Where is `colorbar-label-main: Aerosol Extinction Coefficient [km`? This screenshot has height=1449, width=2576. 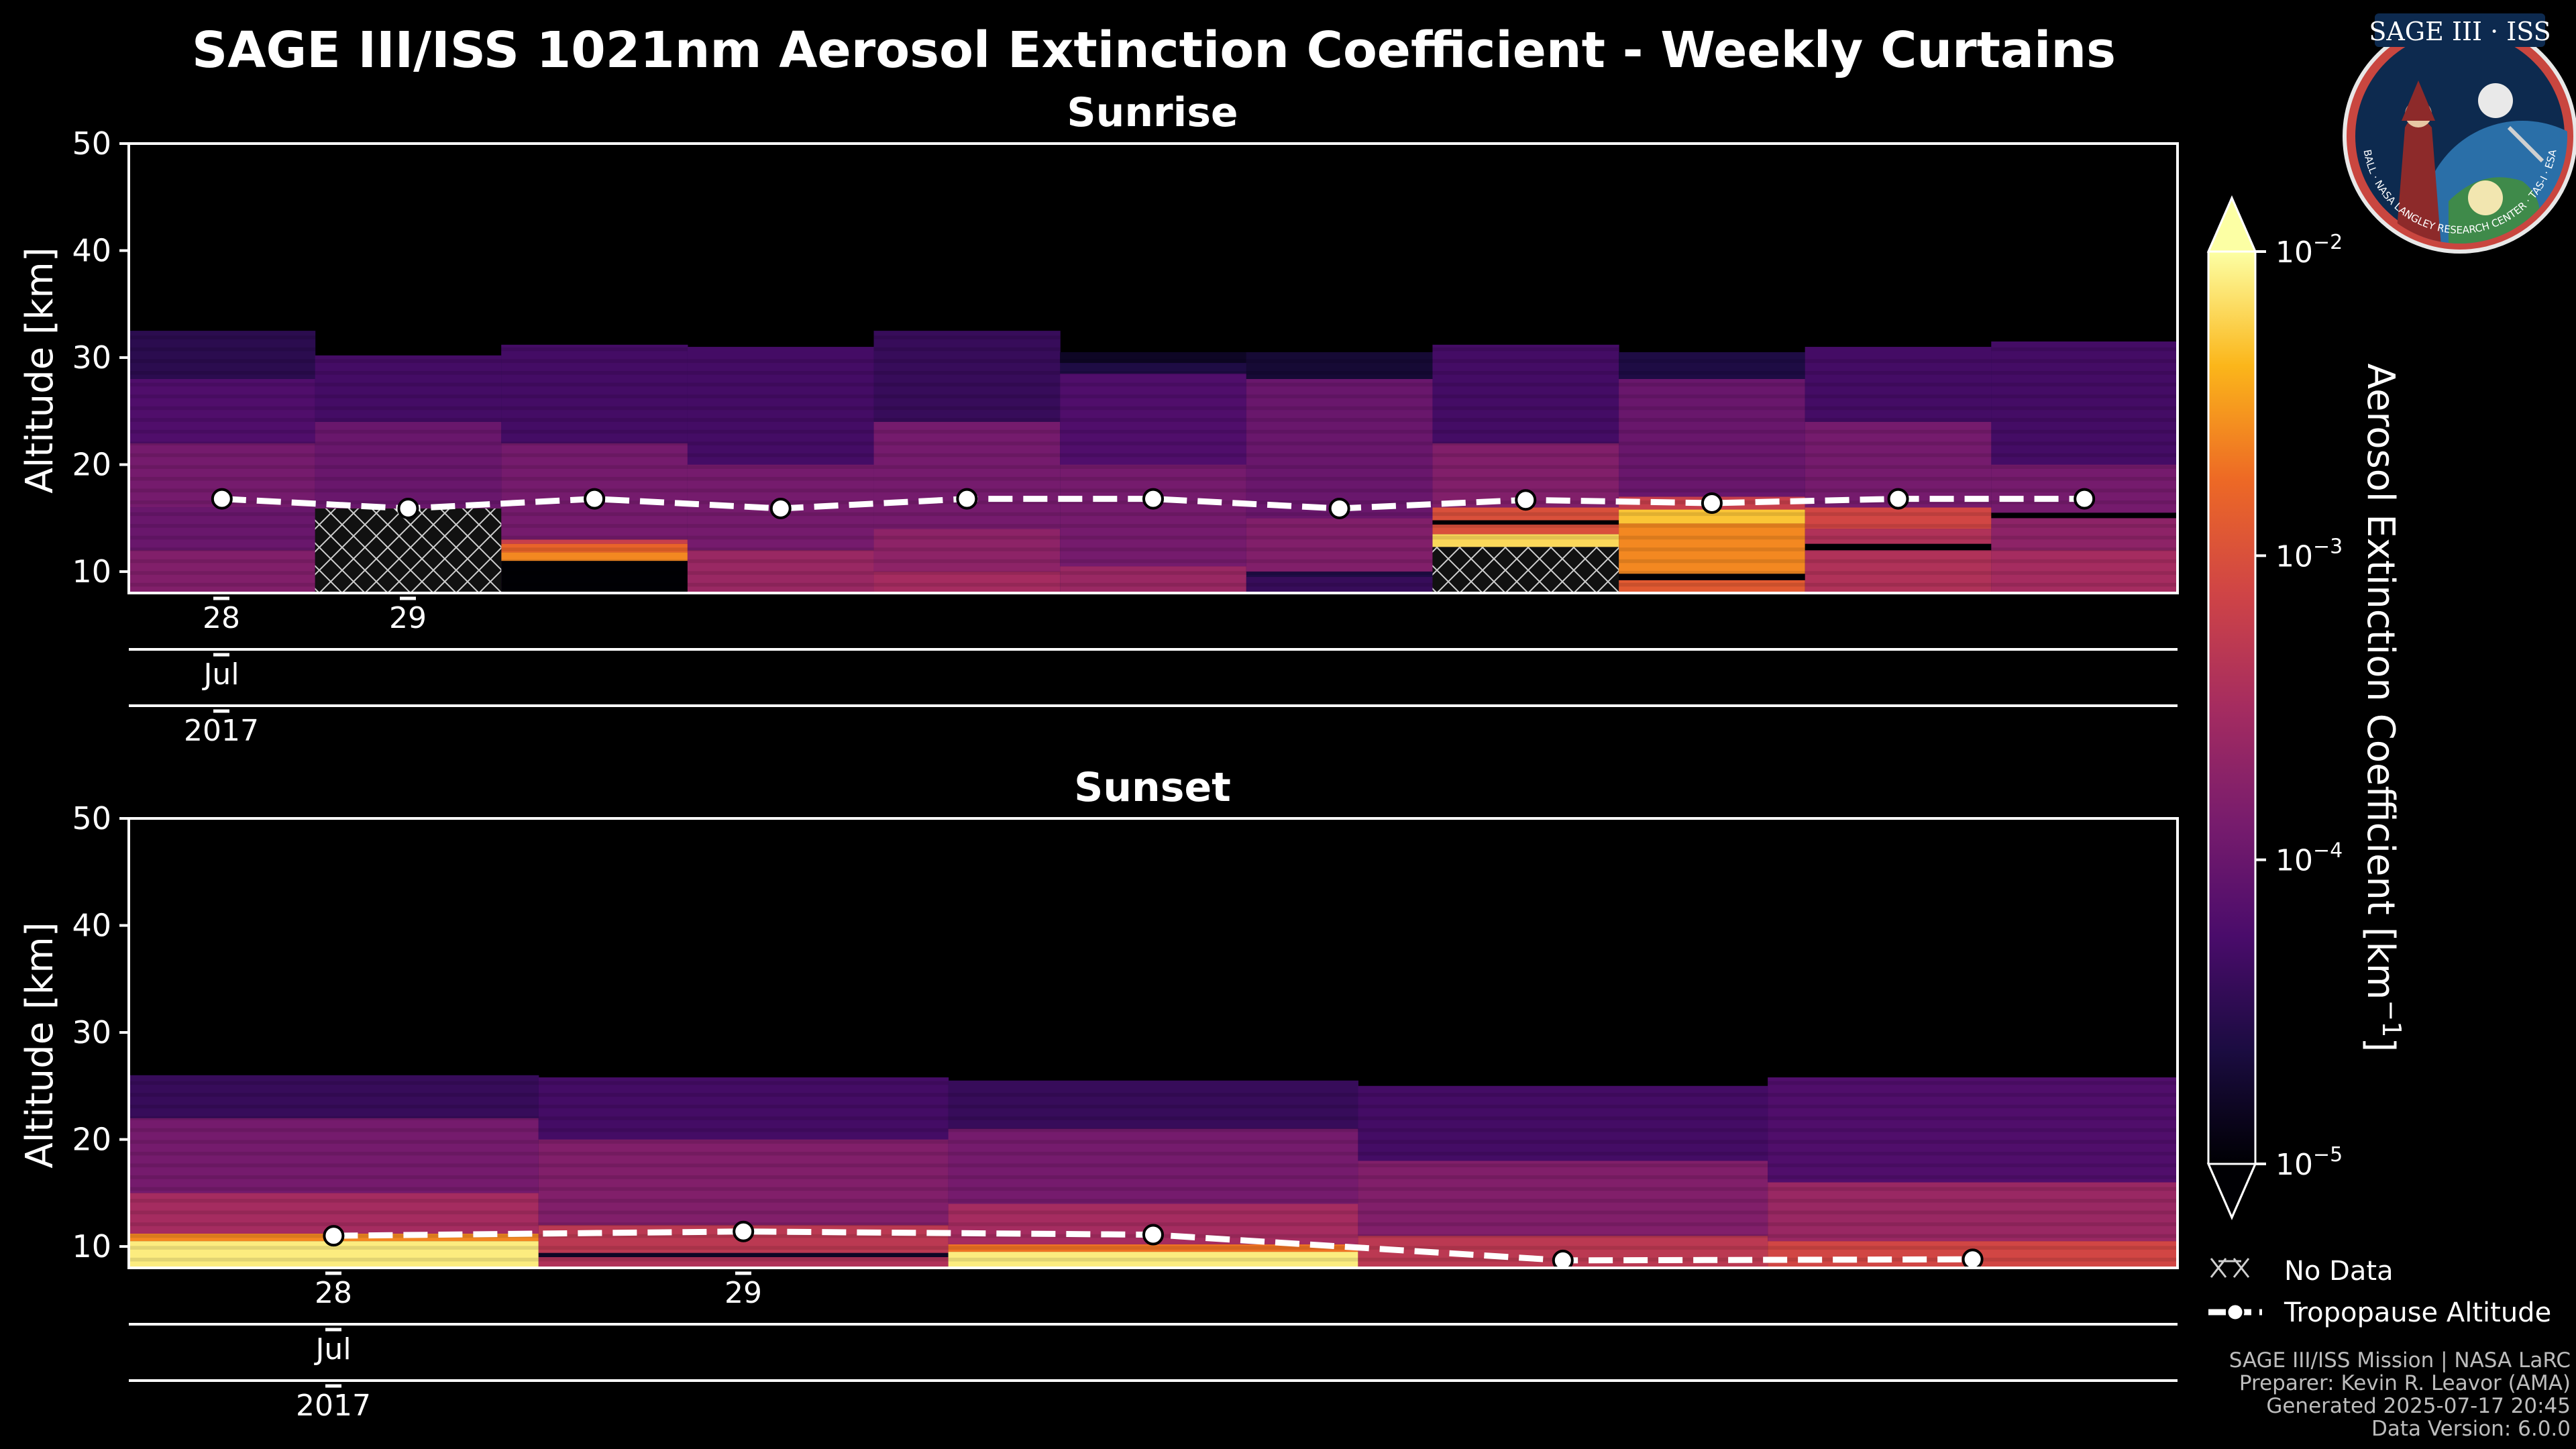 colorbar-label-main: Aerosol Extinction Coefficient [km is located at coordinates (2380, 682).